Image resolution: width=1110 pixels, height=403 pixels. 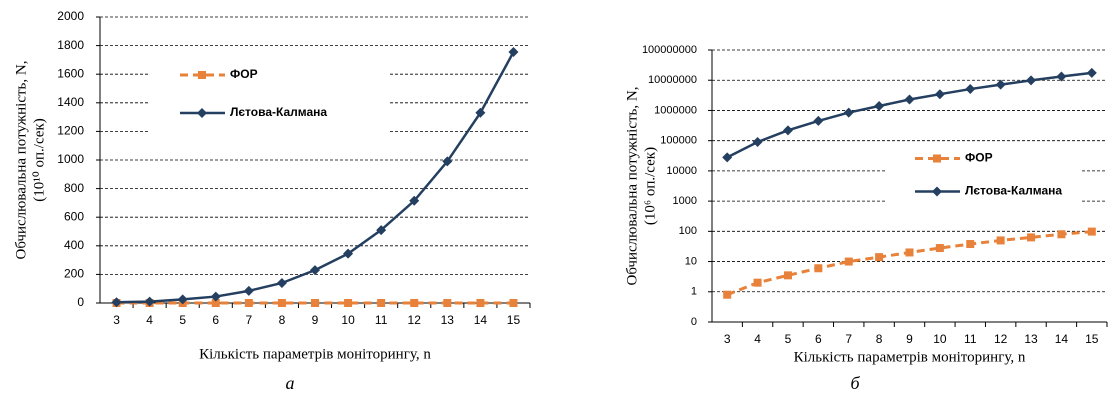 I want to click on x-tick-label: 13, so click(x=448, y=320).